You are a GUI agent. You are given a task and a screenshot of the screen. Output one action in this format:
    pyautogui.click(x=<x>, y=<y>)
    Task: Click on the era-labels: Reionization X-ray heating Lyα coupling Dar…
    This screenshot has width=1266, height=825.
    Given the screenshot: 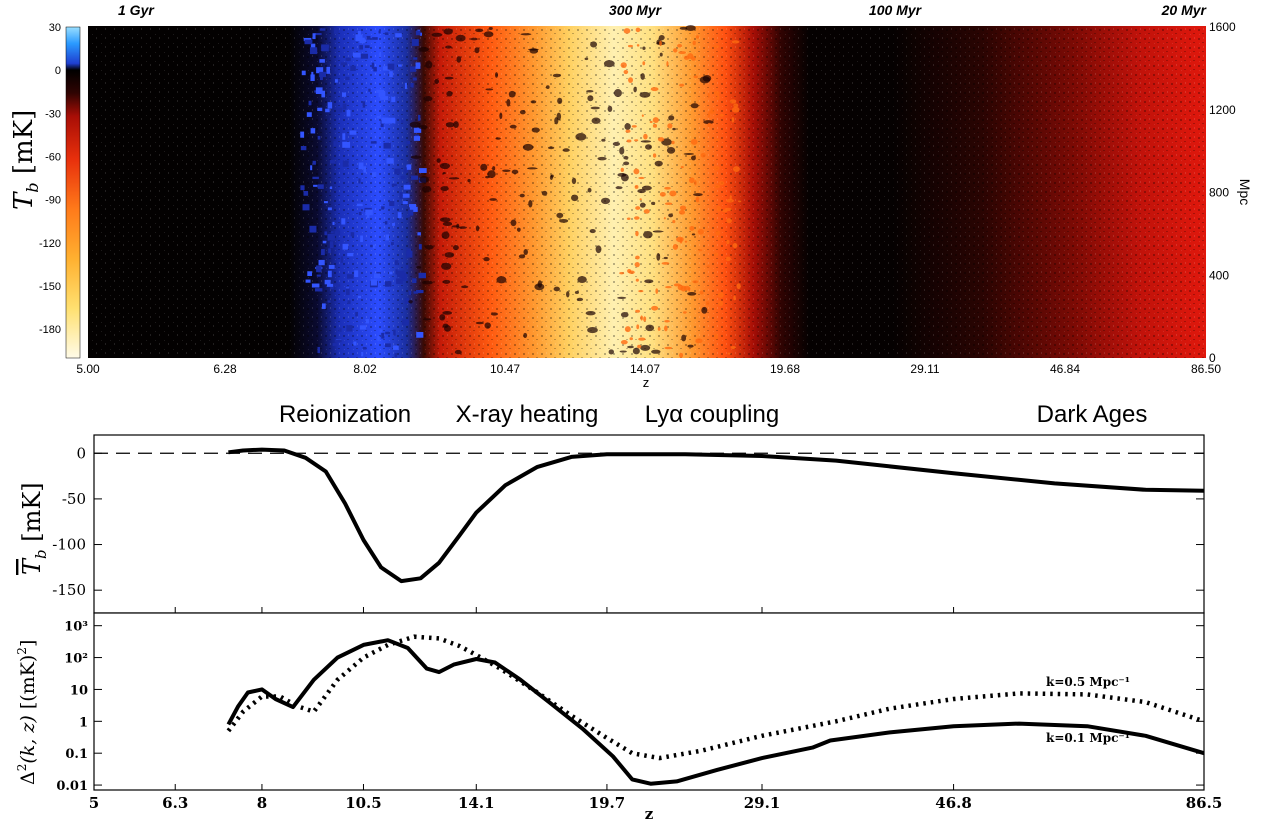 What is the action you would take?
    pyautogui.click(x=713, y=414)
    